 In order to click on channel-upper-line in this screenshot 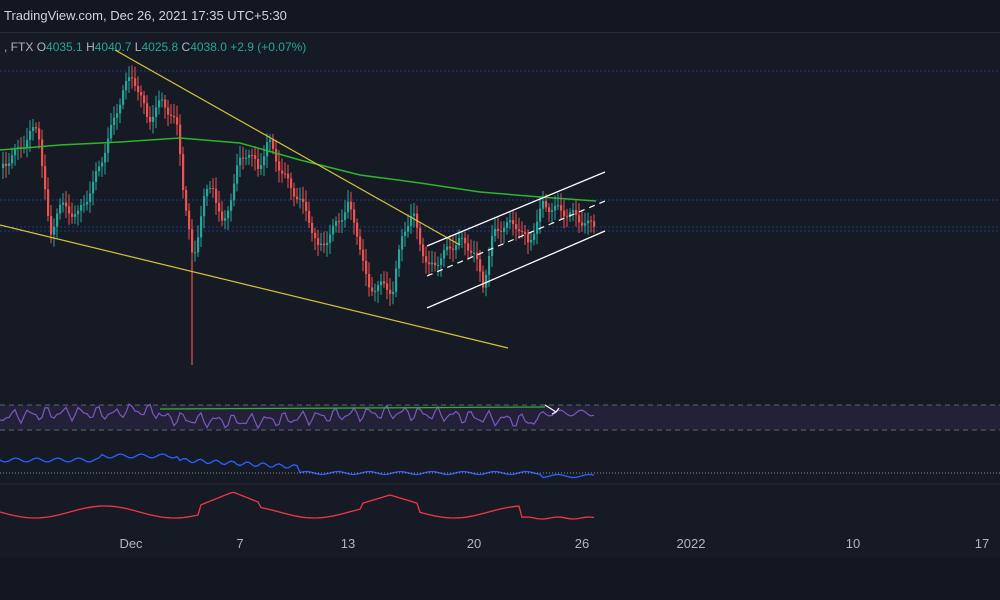, I will do `click(516, 209)`.